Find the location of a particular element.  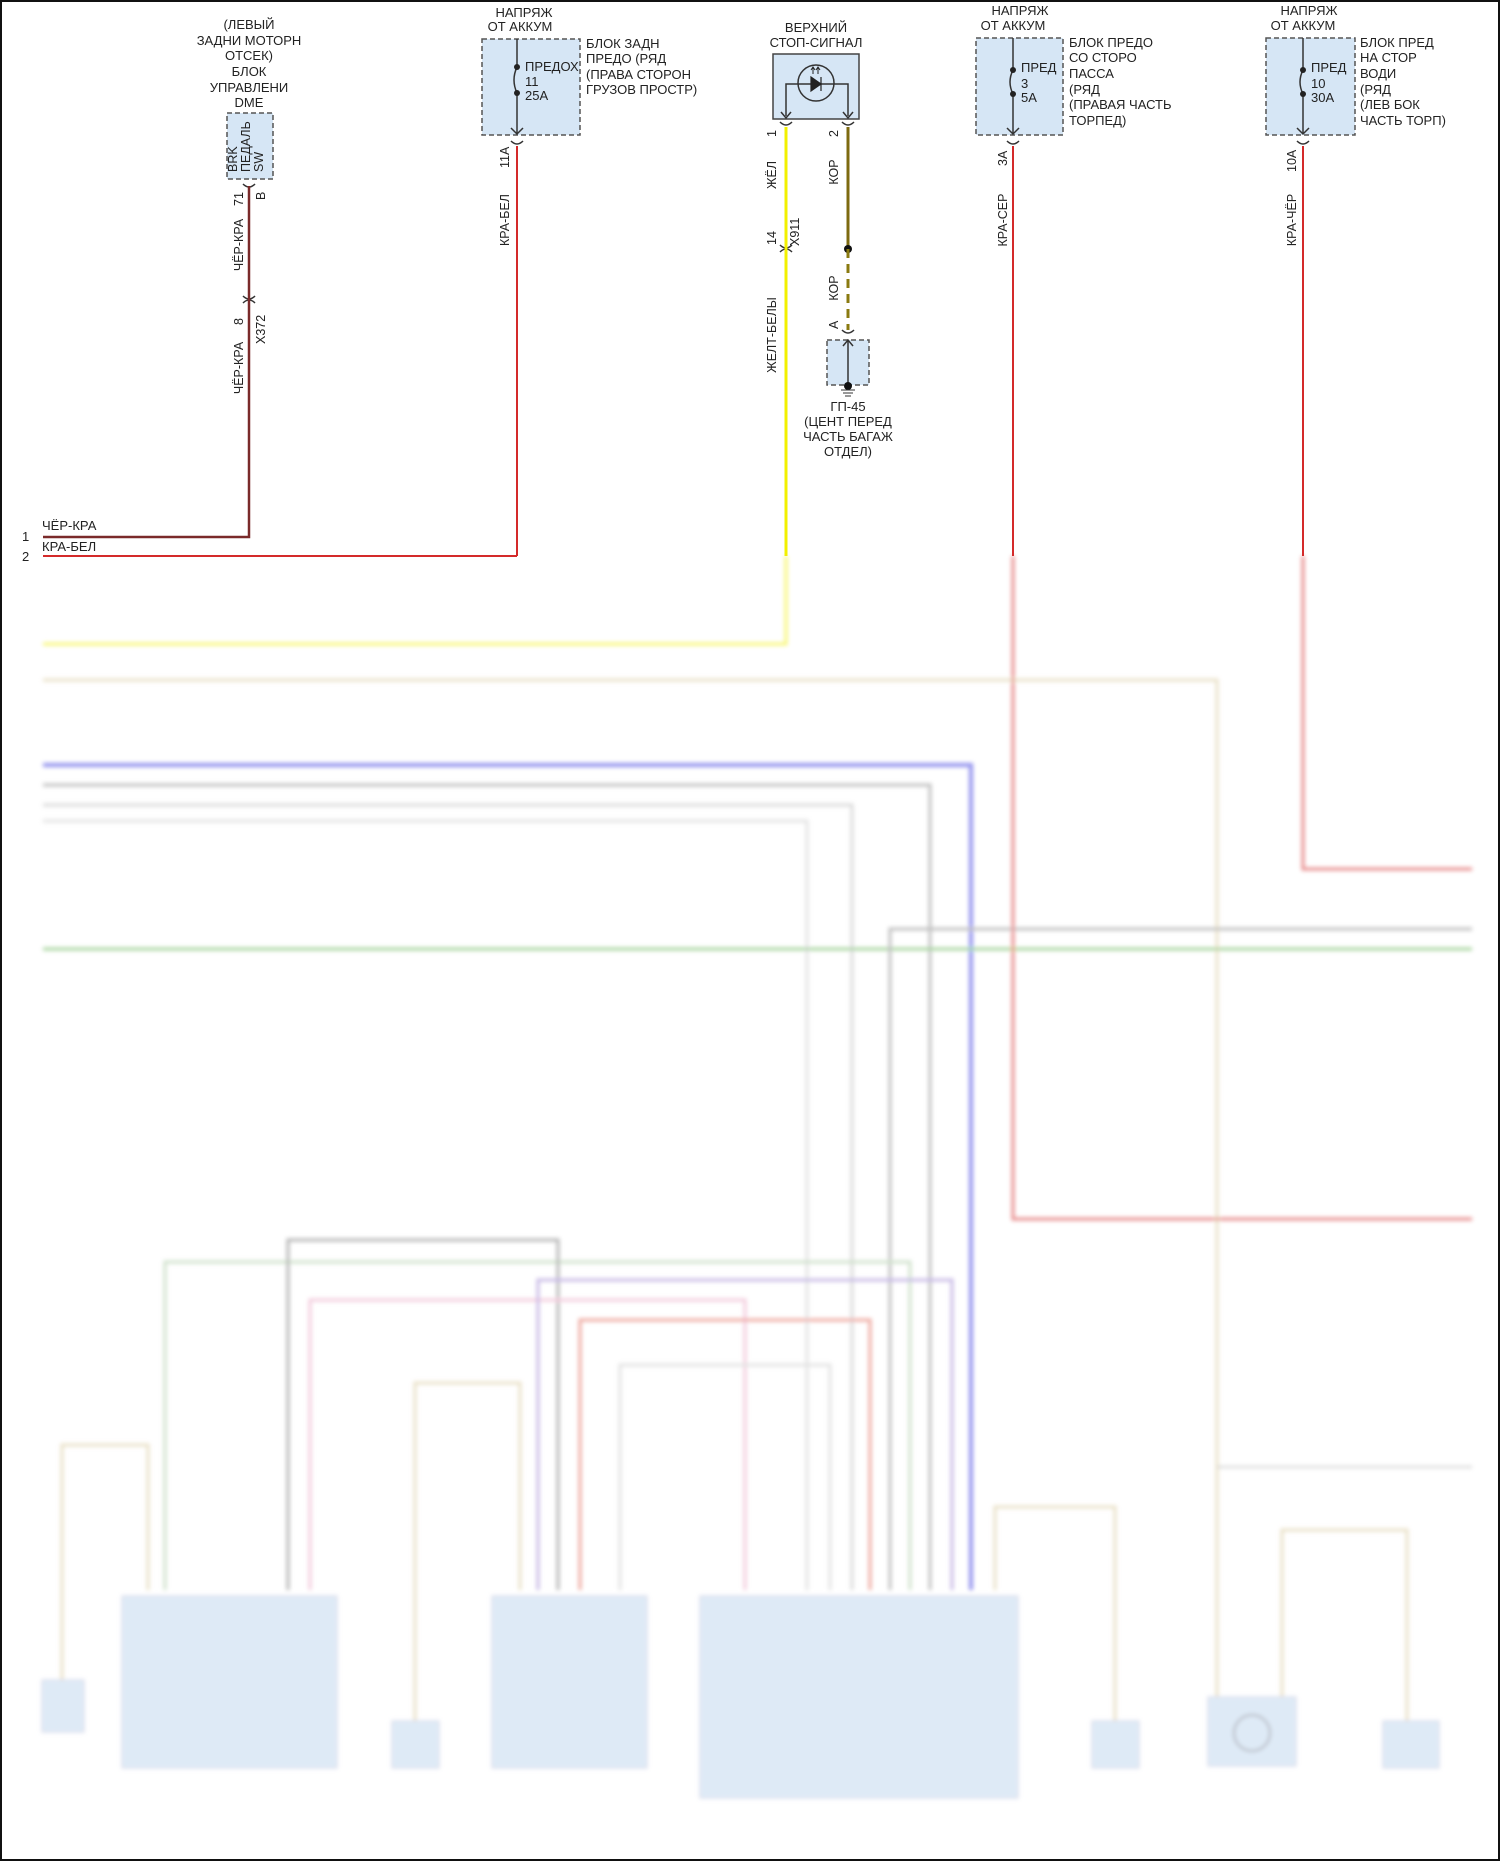

ground-icon is located at coordinates (848, 393).